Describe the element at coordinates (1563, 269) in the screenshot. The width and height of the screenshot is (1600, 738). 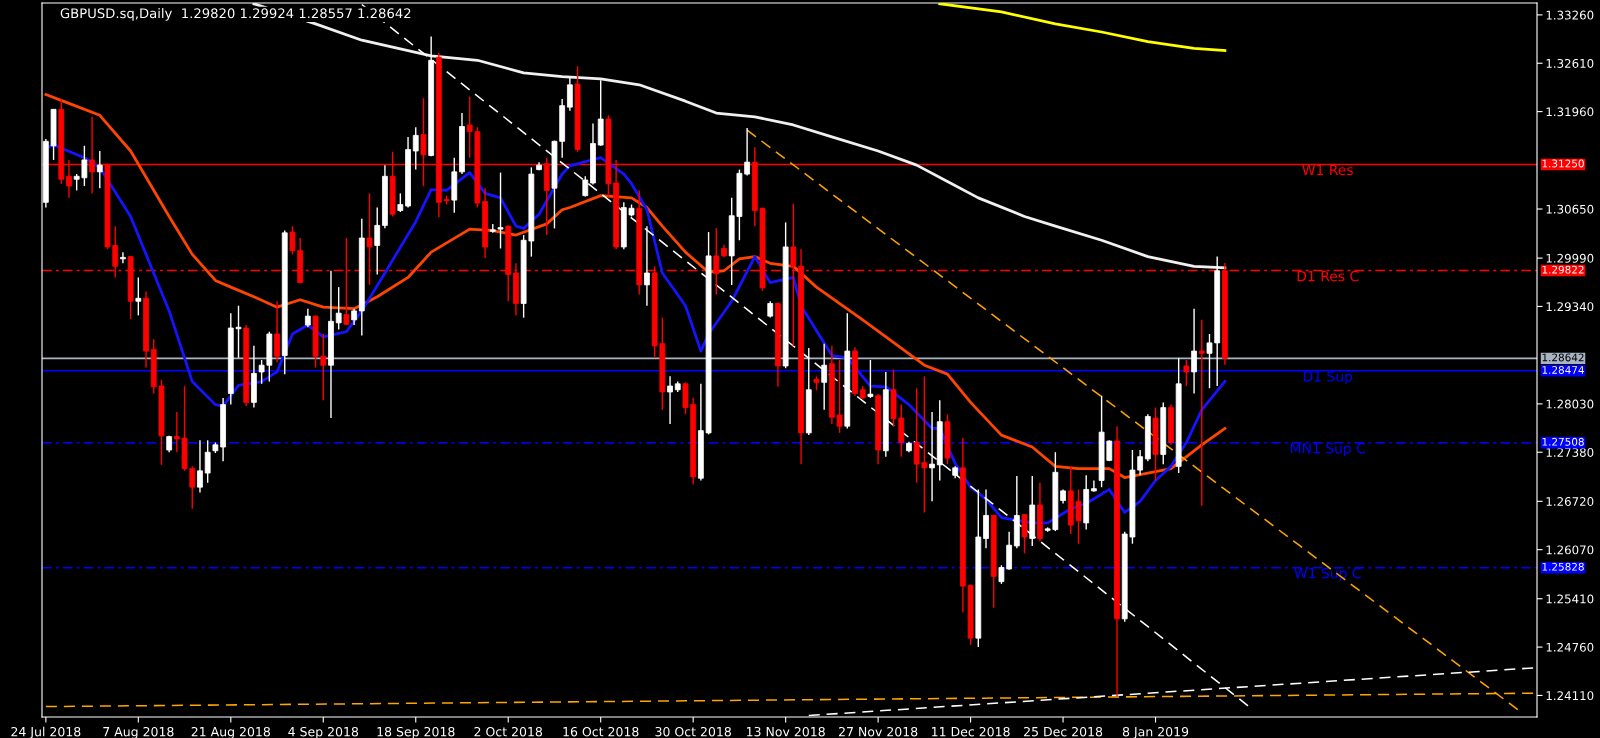
I see `text: 1.29822` at that location.